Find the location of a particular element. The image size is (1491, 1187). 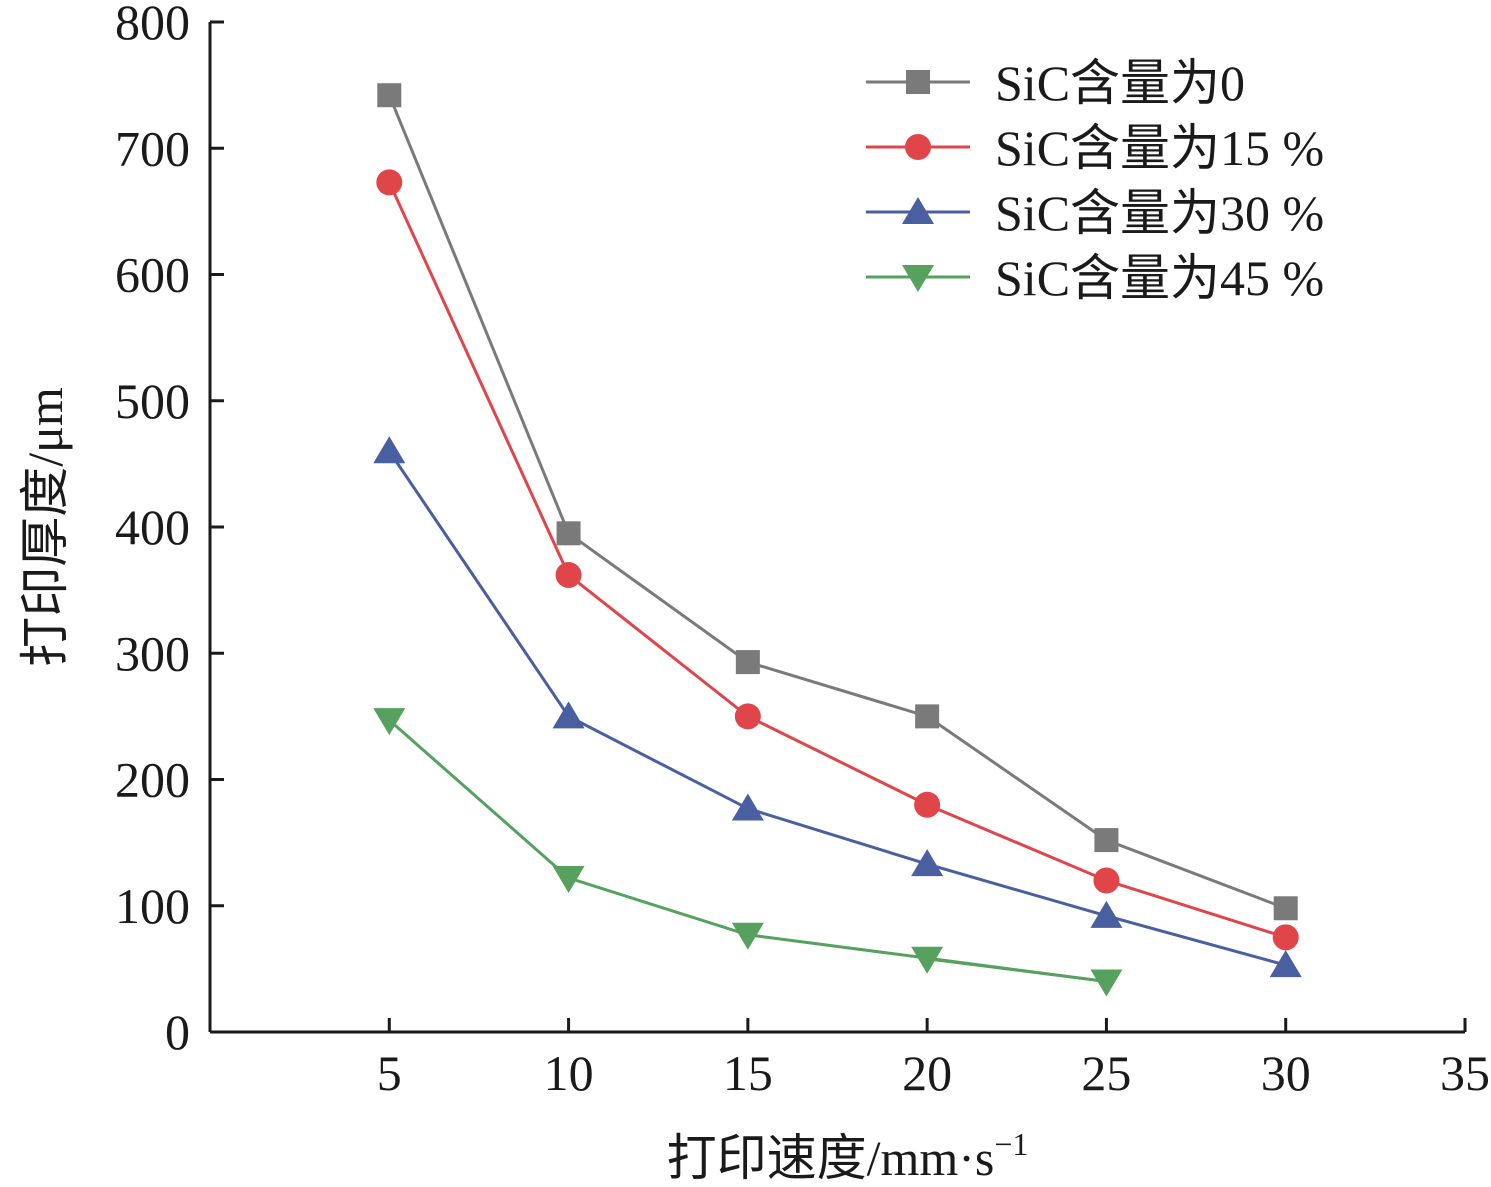

legend-item-2: SiC含量为15 % is located at coordinates (1095, 148).